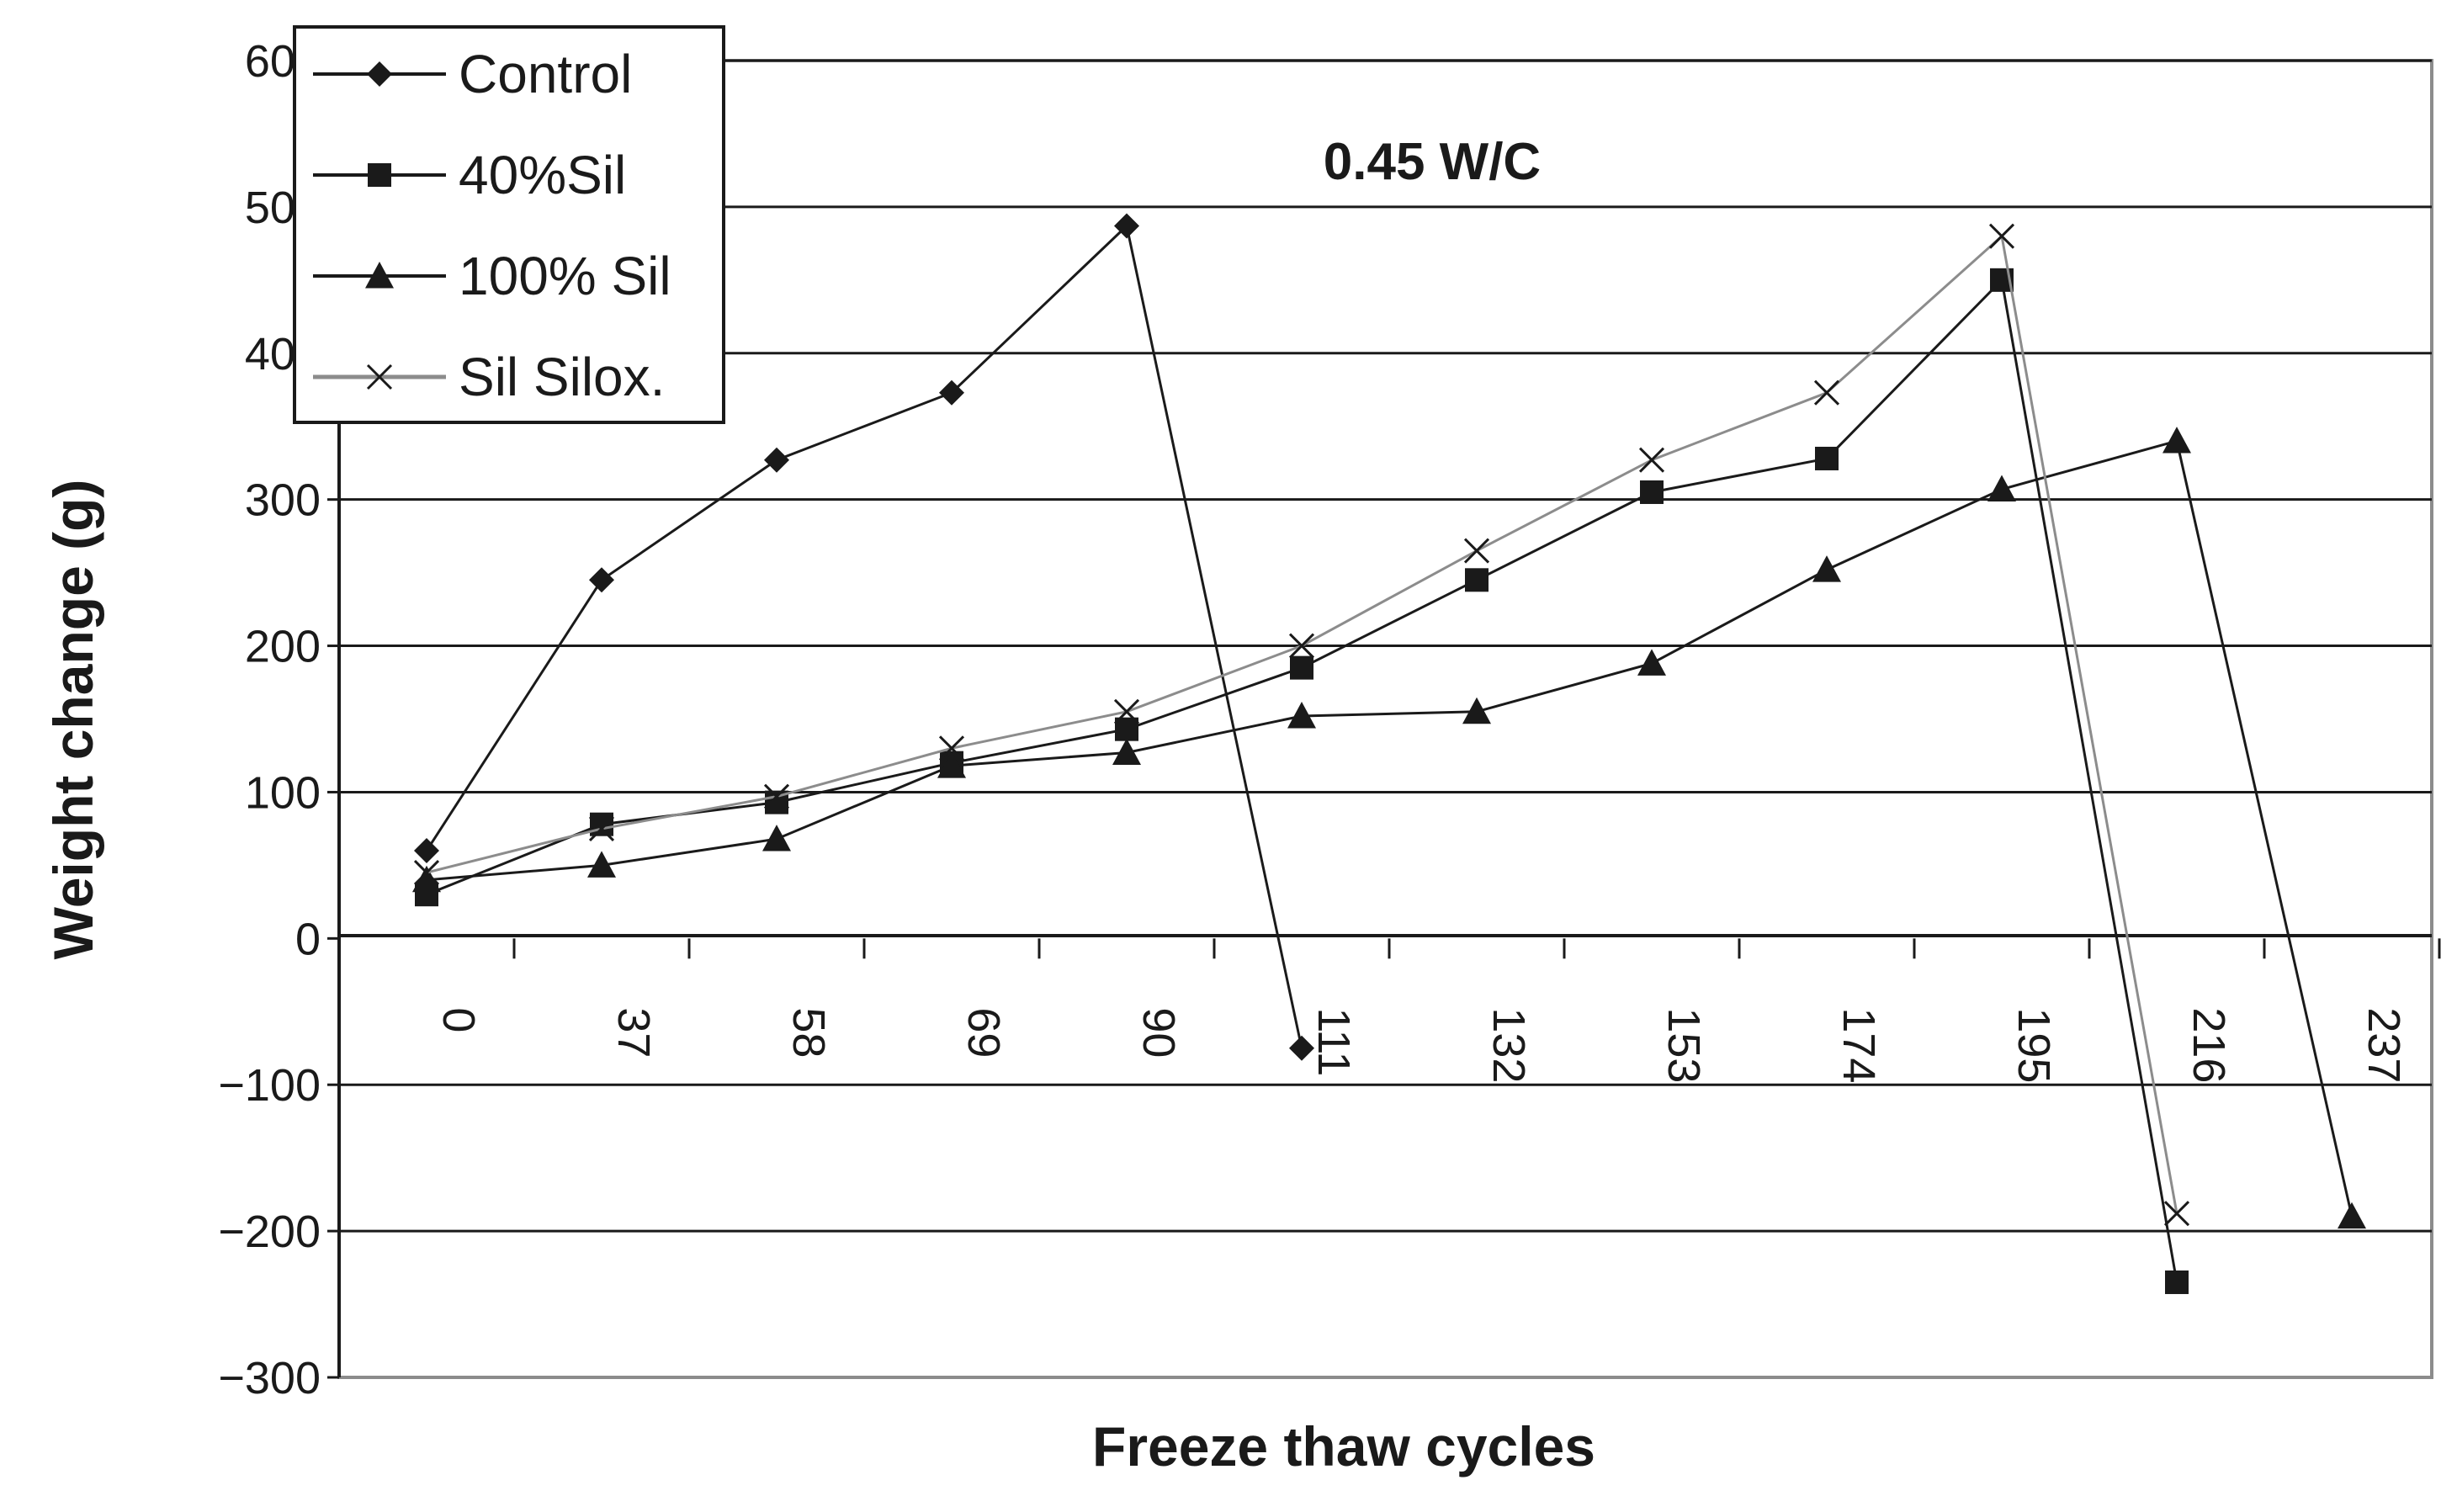 The image size is (2457, 1512). What do you see at coordinates (2384, 1045) in the screenshot?
I see `x-tick-label: 237` at bounding box center [2384, 1045].